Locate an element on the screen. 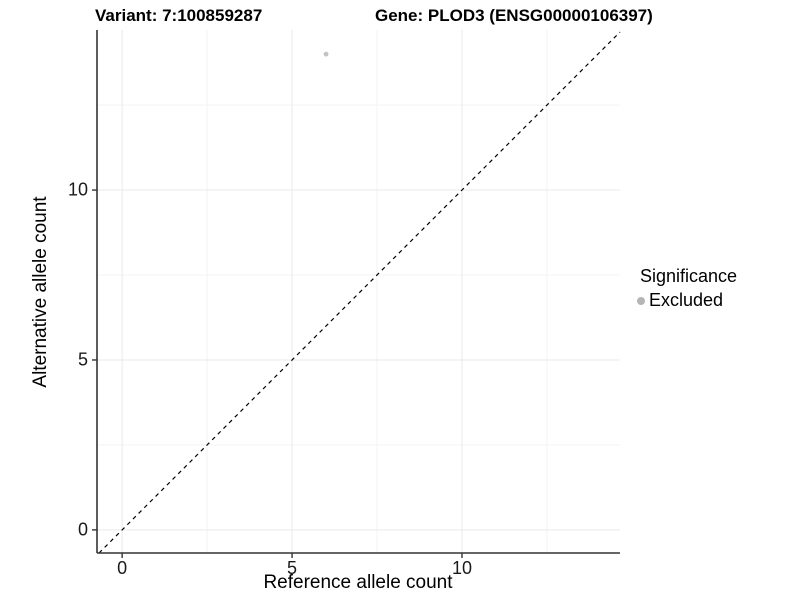 The height and width of the screenshot is (600, 800). gene-title: Gene: PLOD3 (ENSG00000106397) is located at coordinates (514, 15).